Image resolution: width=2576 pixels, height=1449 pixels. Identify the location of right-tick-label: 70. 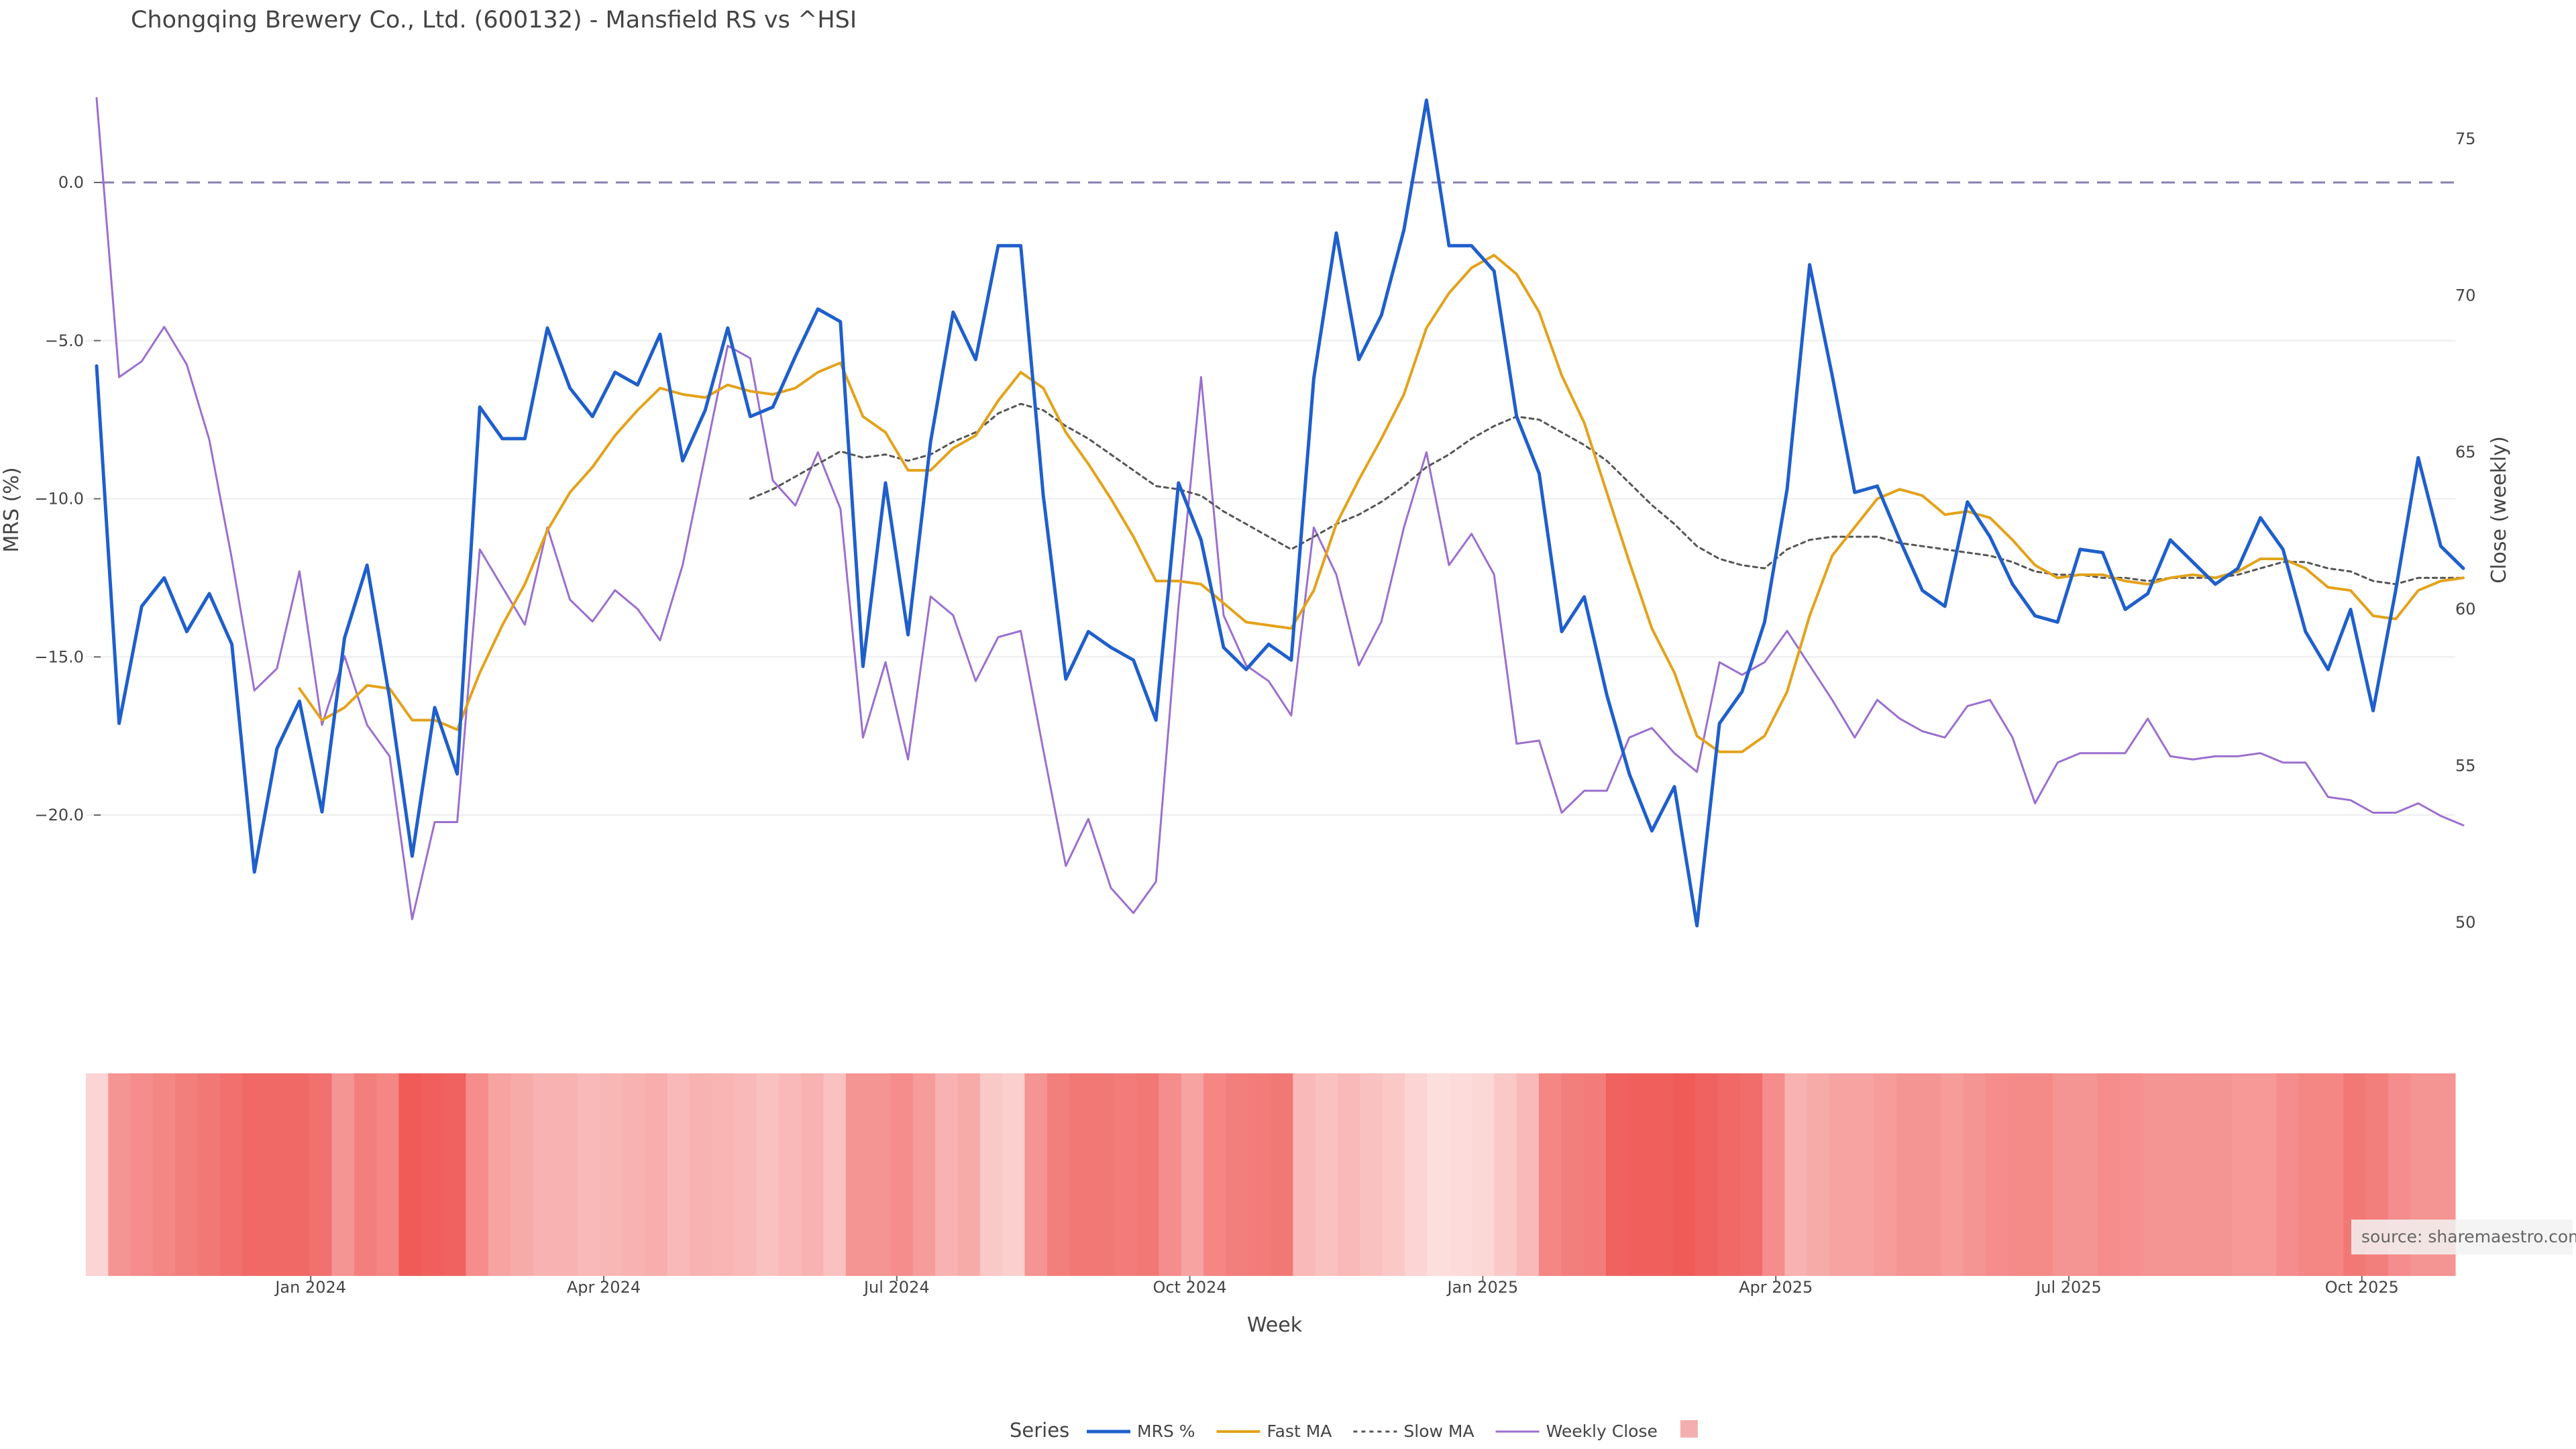
(2465, 295).